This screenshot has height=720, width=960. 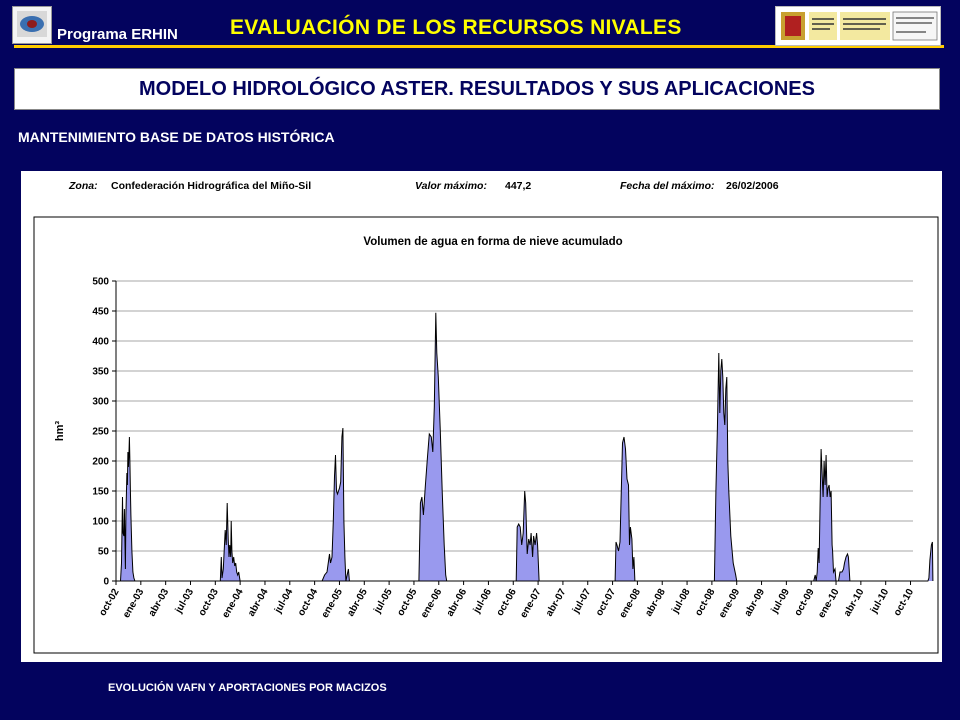 I want to click on title-rule, so click(x=479, y=46).